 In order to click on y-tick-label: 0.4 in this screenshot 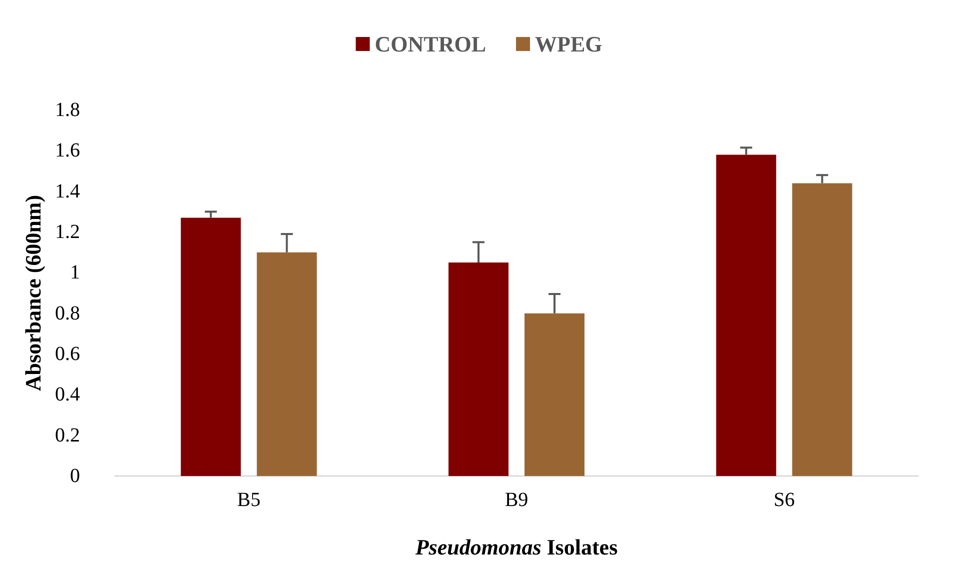, I will do `click(67, 395)`.